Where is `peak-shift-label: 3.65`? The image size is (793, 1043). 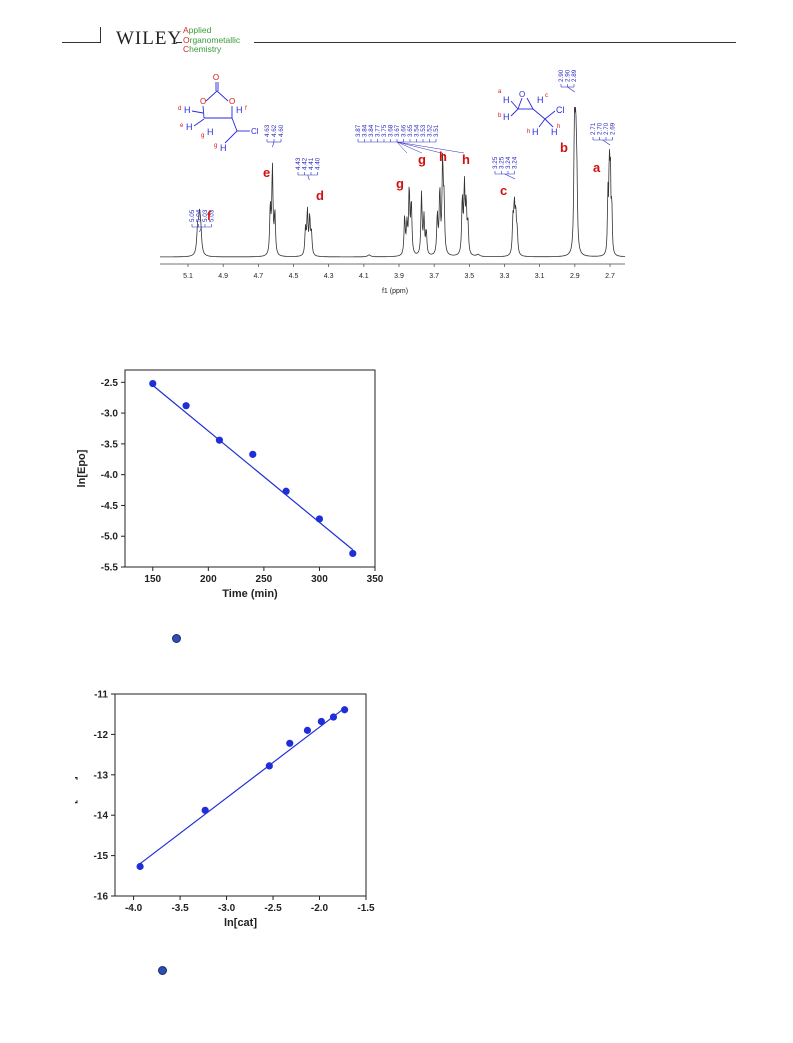 peak-shift-label: 3.65 is located at coordinates (410, 130).